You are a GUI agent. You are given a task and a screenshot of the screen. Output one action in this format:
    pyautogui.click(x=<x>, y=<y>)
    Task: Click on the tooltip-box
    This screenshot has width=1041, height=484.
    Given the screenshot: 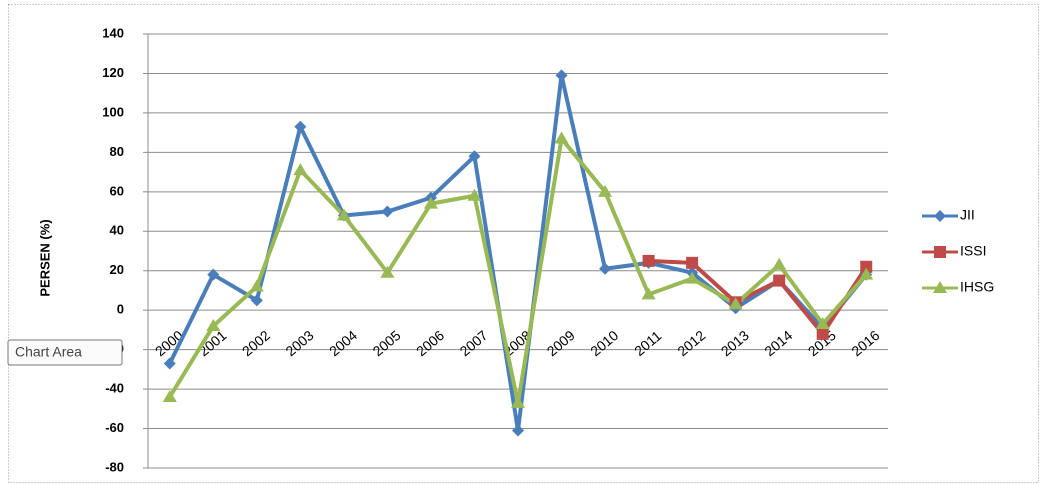 What is the action you would take?
    pyautogui.click(x=65, y=352)
    